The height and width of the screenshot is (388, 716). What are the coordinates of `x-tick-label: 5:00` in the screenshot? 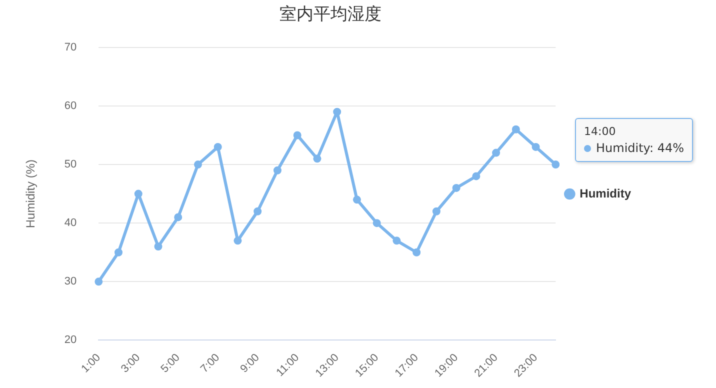 It's located at (170, 364).